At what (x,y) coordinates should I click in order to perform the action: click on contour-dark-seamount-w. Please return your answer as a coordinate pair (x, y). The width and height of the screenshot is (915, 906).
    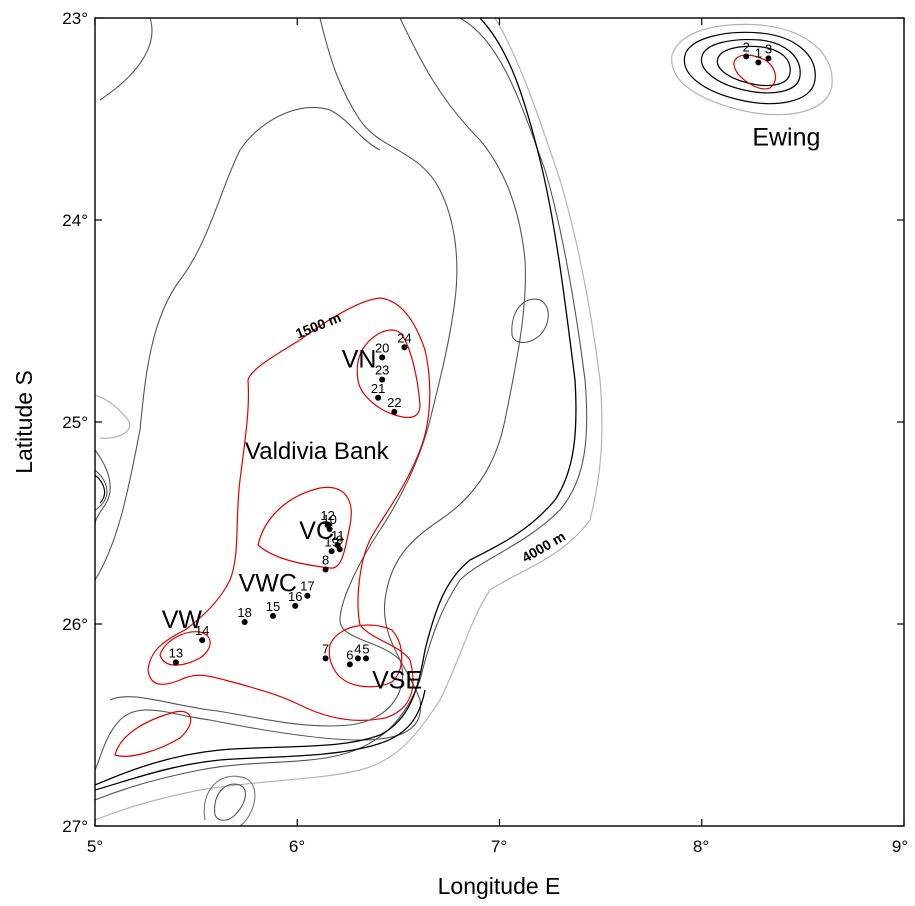
    Looking at the image, I should click on (101, 490).